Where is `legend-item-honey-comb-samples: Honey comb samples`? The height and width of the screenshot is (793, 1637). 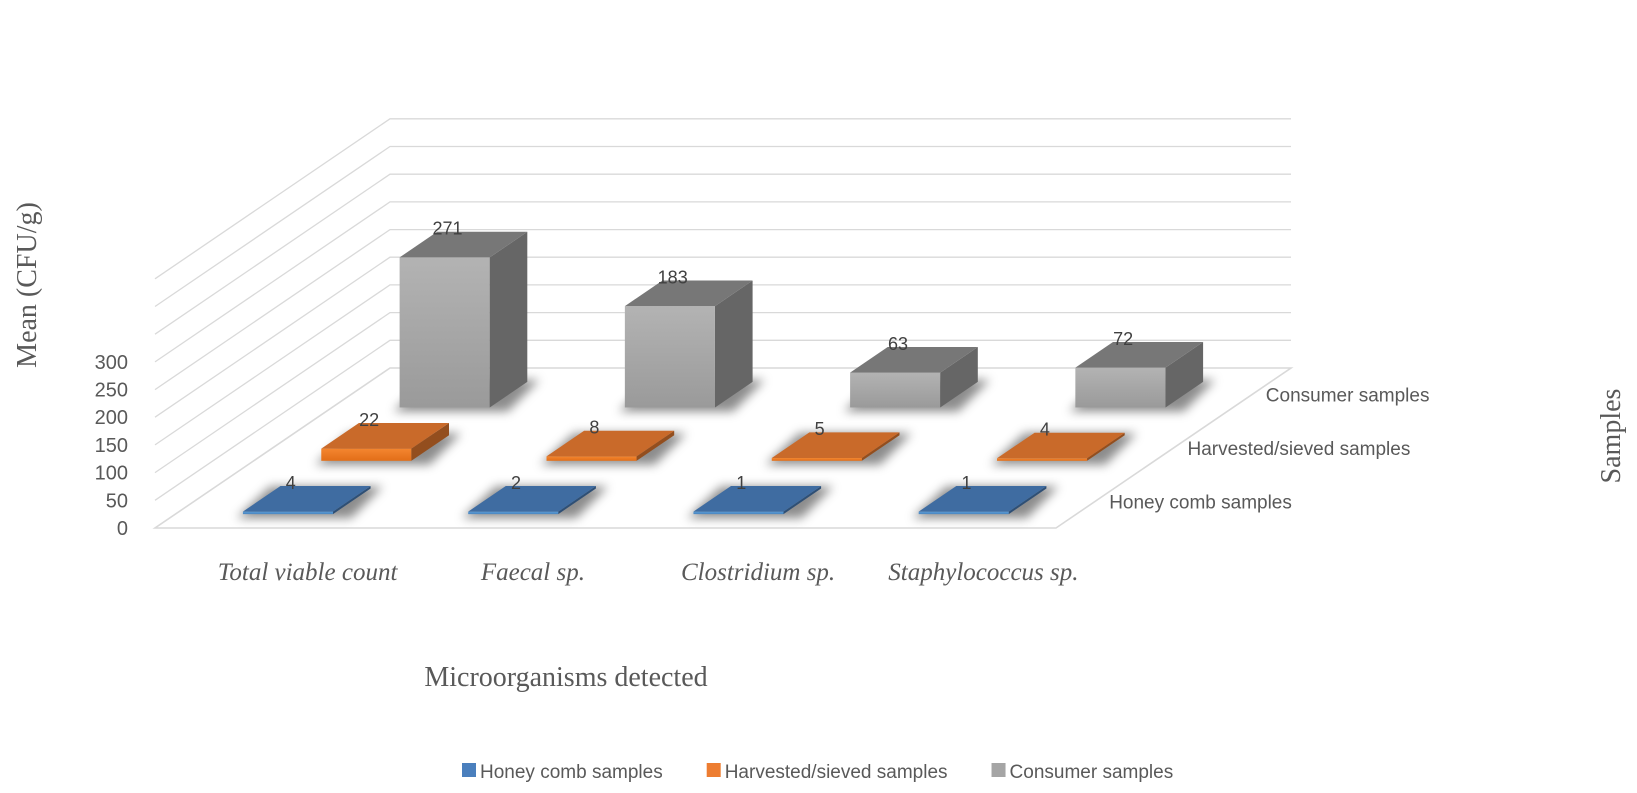
legend-item-honey-comb-samples: Honey comb samples is located at coordinates (562, 772).